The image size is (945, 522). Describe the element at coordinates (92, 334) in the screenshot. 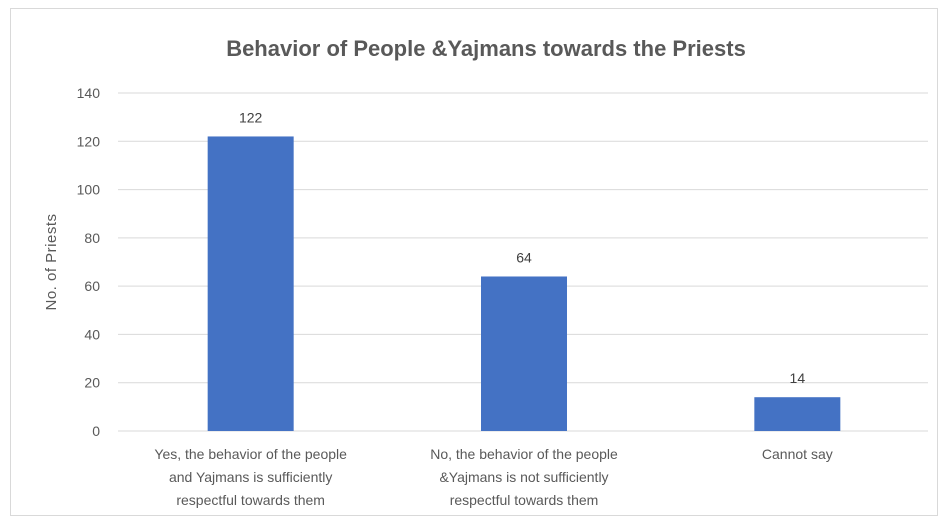

I see `y-tick-label: 40` at that location.